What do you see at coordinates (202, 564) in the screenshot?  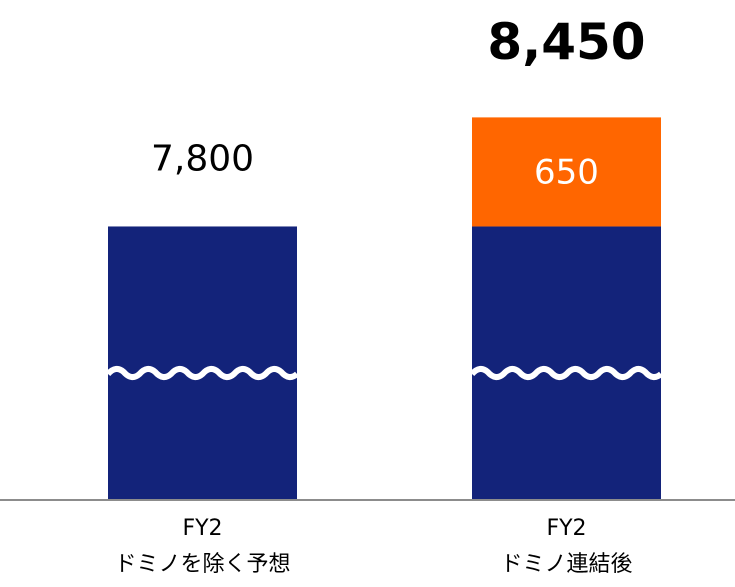 I see `x-tick-label: ドミノを除く予想` at bounding box center [202, 564].